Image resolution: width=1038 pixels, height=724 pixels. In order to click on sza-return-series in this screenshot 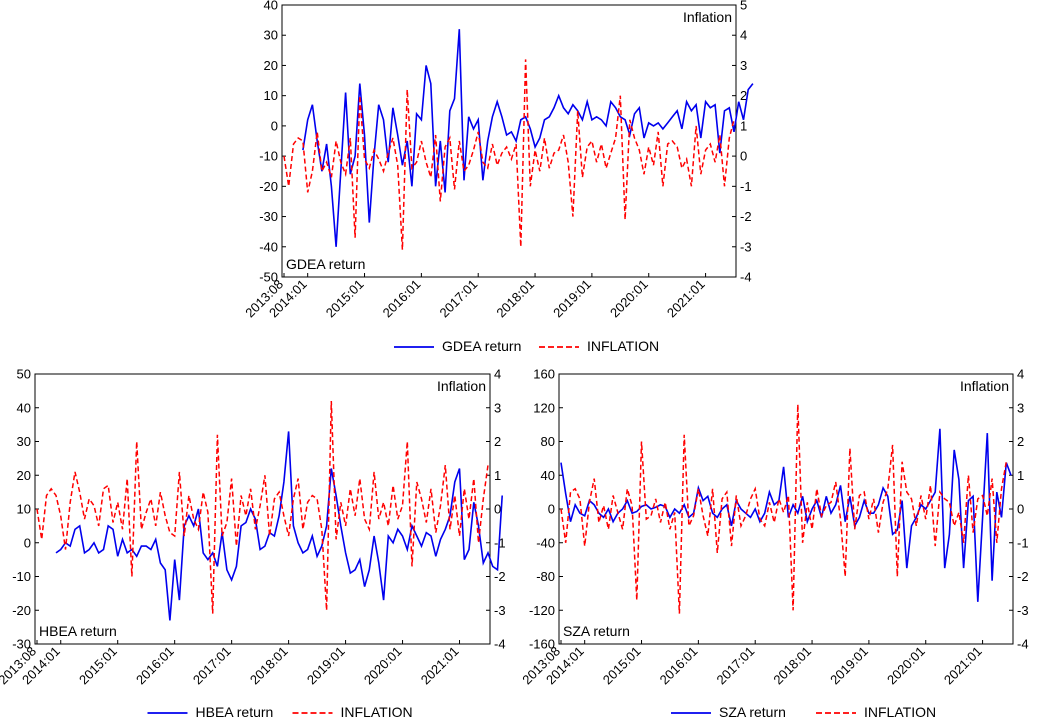, I will do `click(786, 515)`.